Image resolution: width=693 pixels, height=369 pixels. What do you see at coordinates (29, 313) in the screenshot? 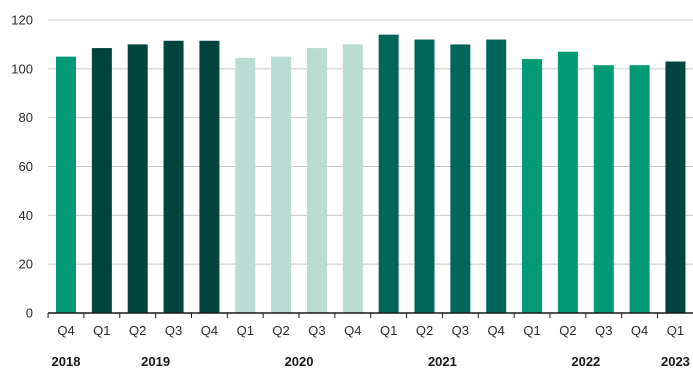
I see `y-tick-label: 0` at bounding box center [29, 313].